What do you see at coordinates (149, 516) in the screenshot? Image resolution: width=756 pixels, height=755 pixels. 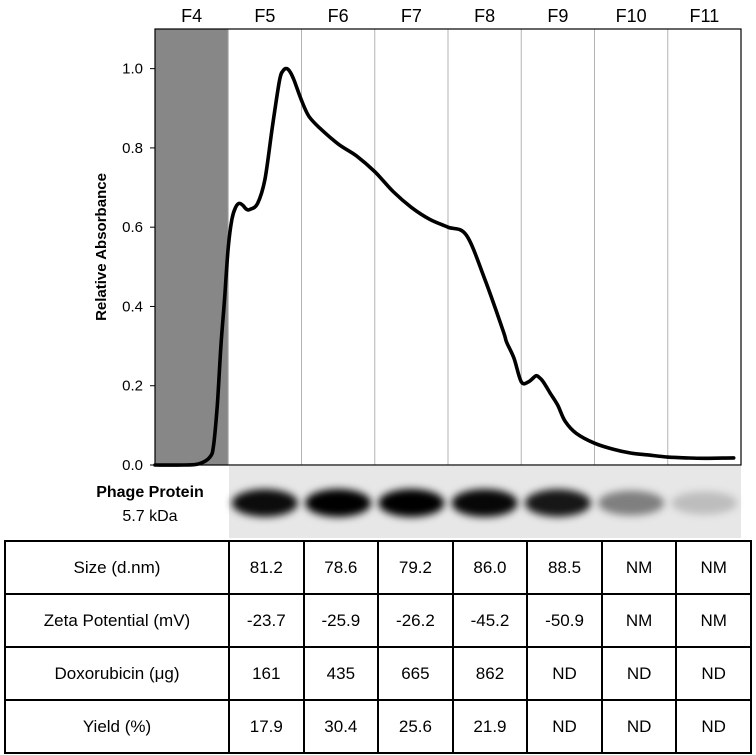 I see `gel-label-size: 5.7 kDa` at bounding box center [149, 516].